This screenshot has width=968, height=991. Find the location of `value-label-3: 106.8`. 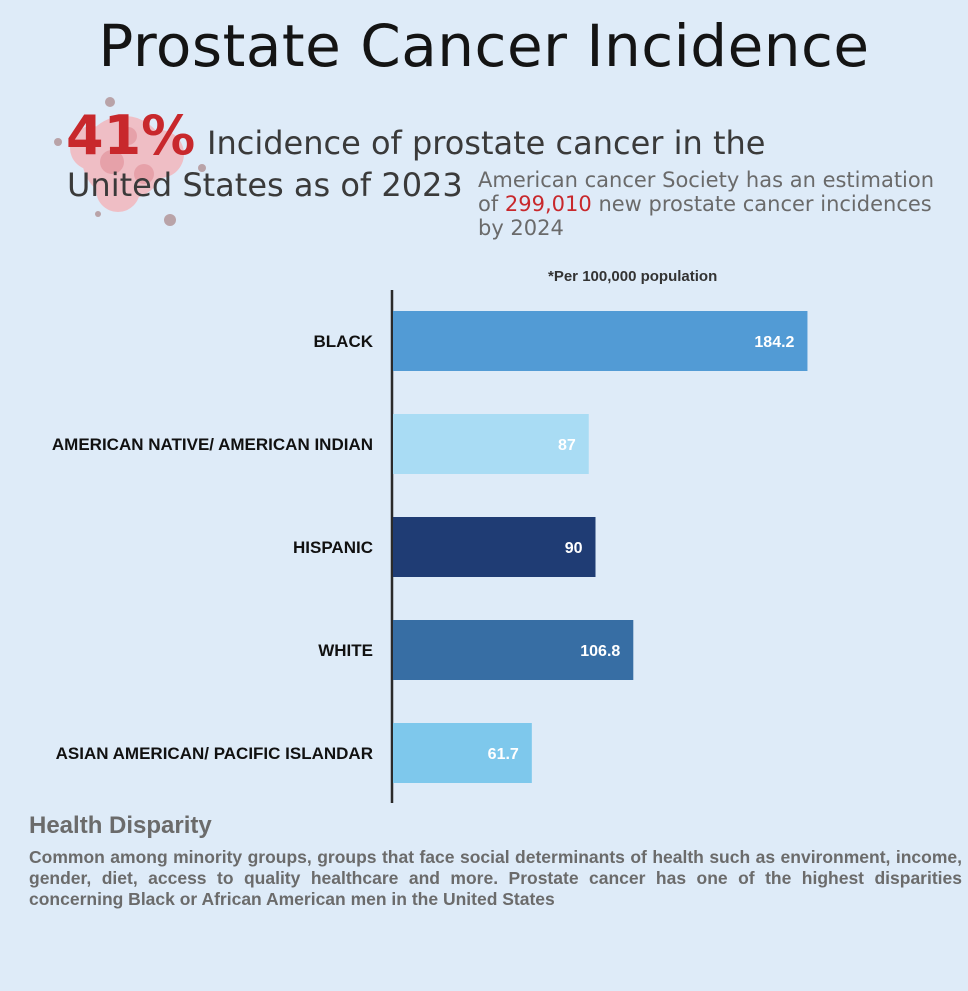

value-label-3: 106.8 is located at coordinates (600, 651).